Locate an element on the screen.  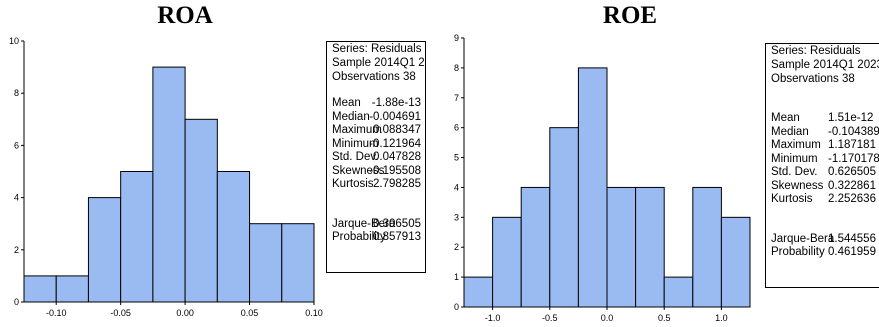
stats-value: 0.047828 is located at coordinates (397, 157).